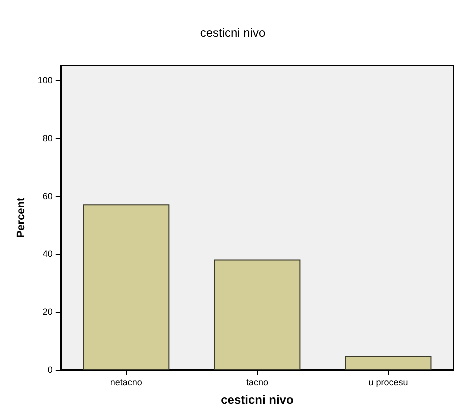 The height and width of the screenshot is (419, 466). What do you see at coordinates (47, 254) in the screenshot?
I see `y-tick-label: 40` at bounding box center [47, 254].